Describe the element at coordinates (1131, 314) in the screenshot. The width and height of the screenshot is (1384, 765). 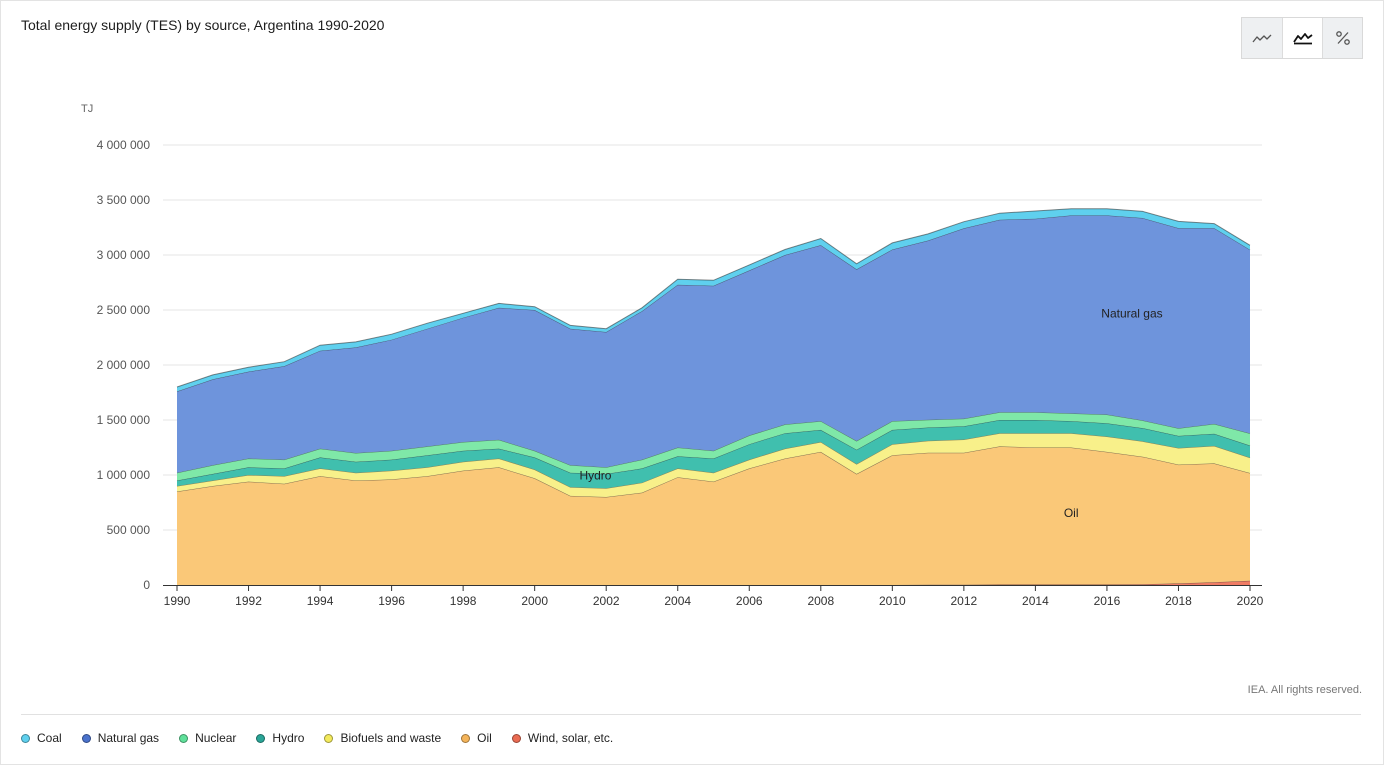
I see `series-annotation: Natural gas` at that location.